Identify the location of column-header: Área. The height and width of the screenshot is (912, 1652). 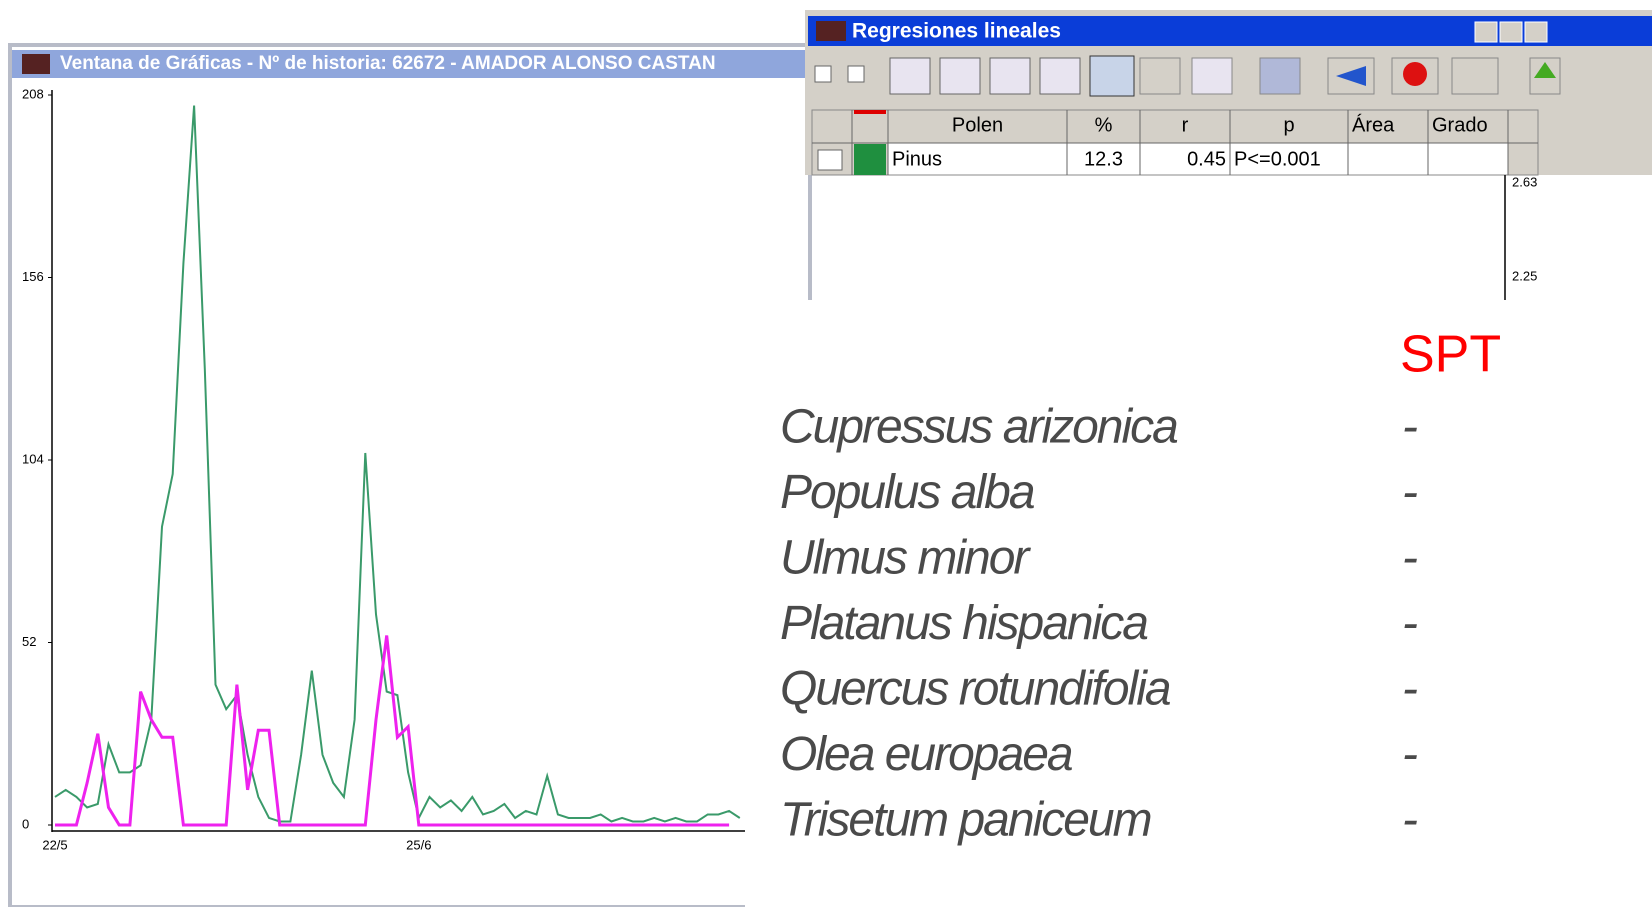
(1373, 124).